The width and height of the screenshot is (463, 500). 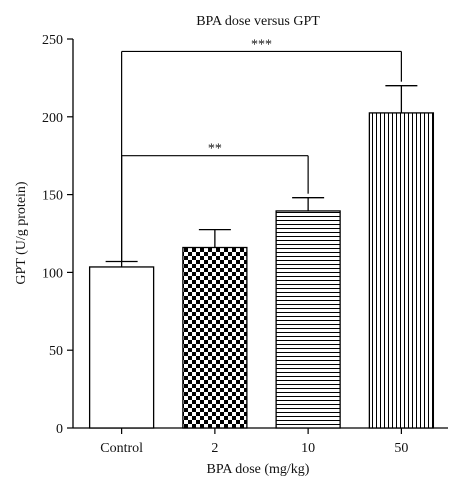 I want to click on x-tick-label: 2, so click(x=214, y=448).